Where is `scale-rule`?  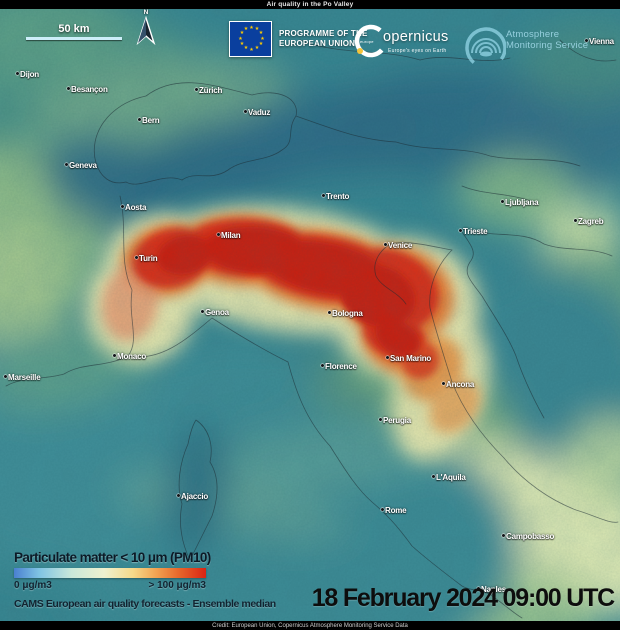
scale-rule is located at coordinates (74, 38).